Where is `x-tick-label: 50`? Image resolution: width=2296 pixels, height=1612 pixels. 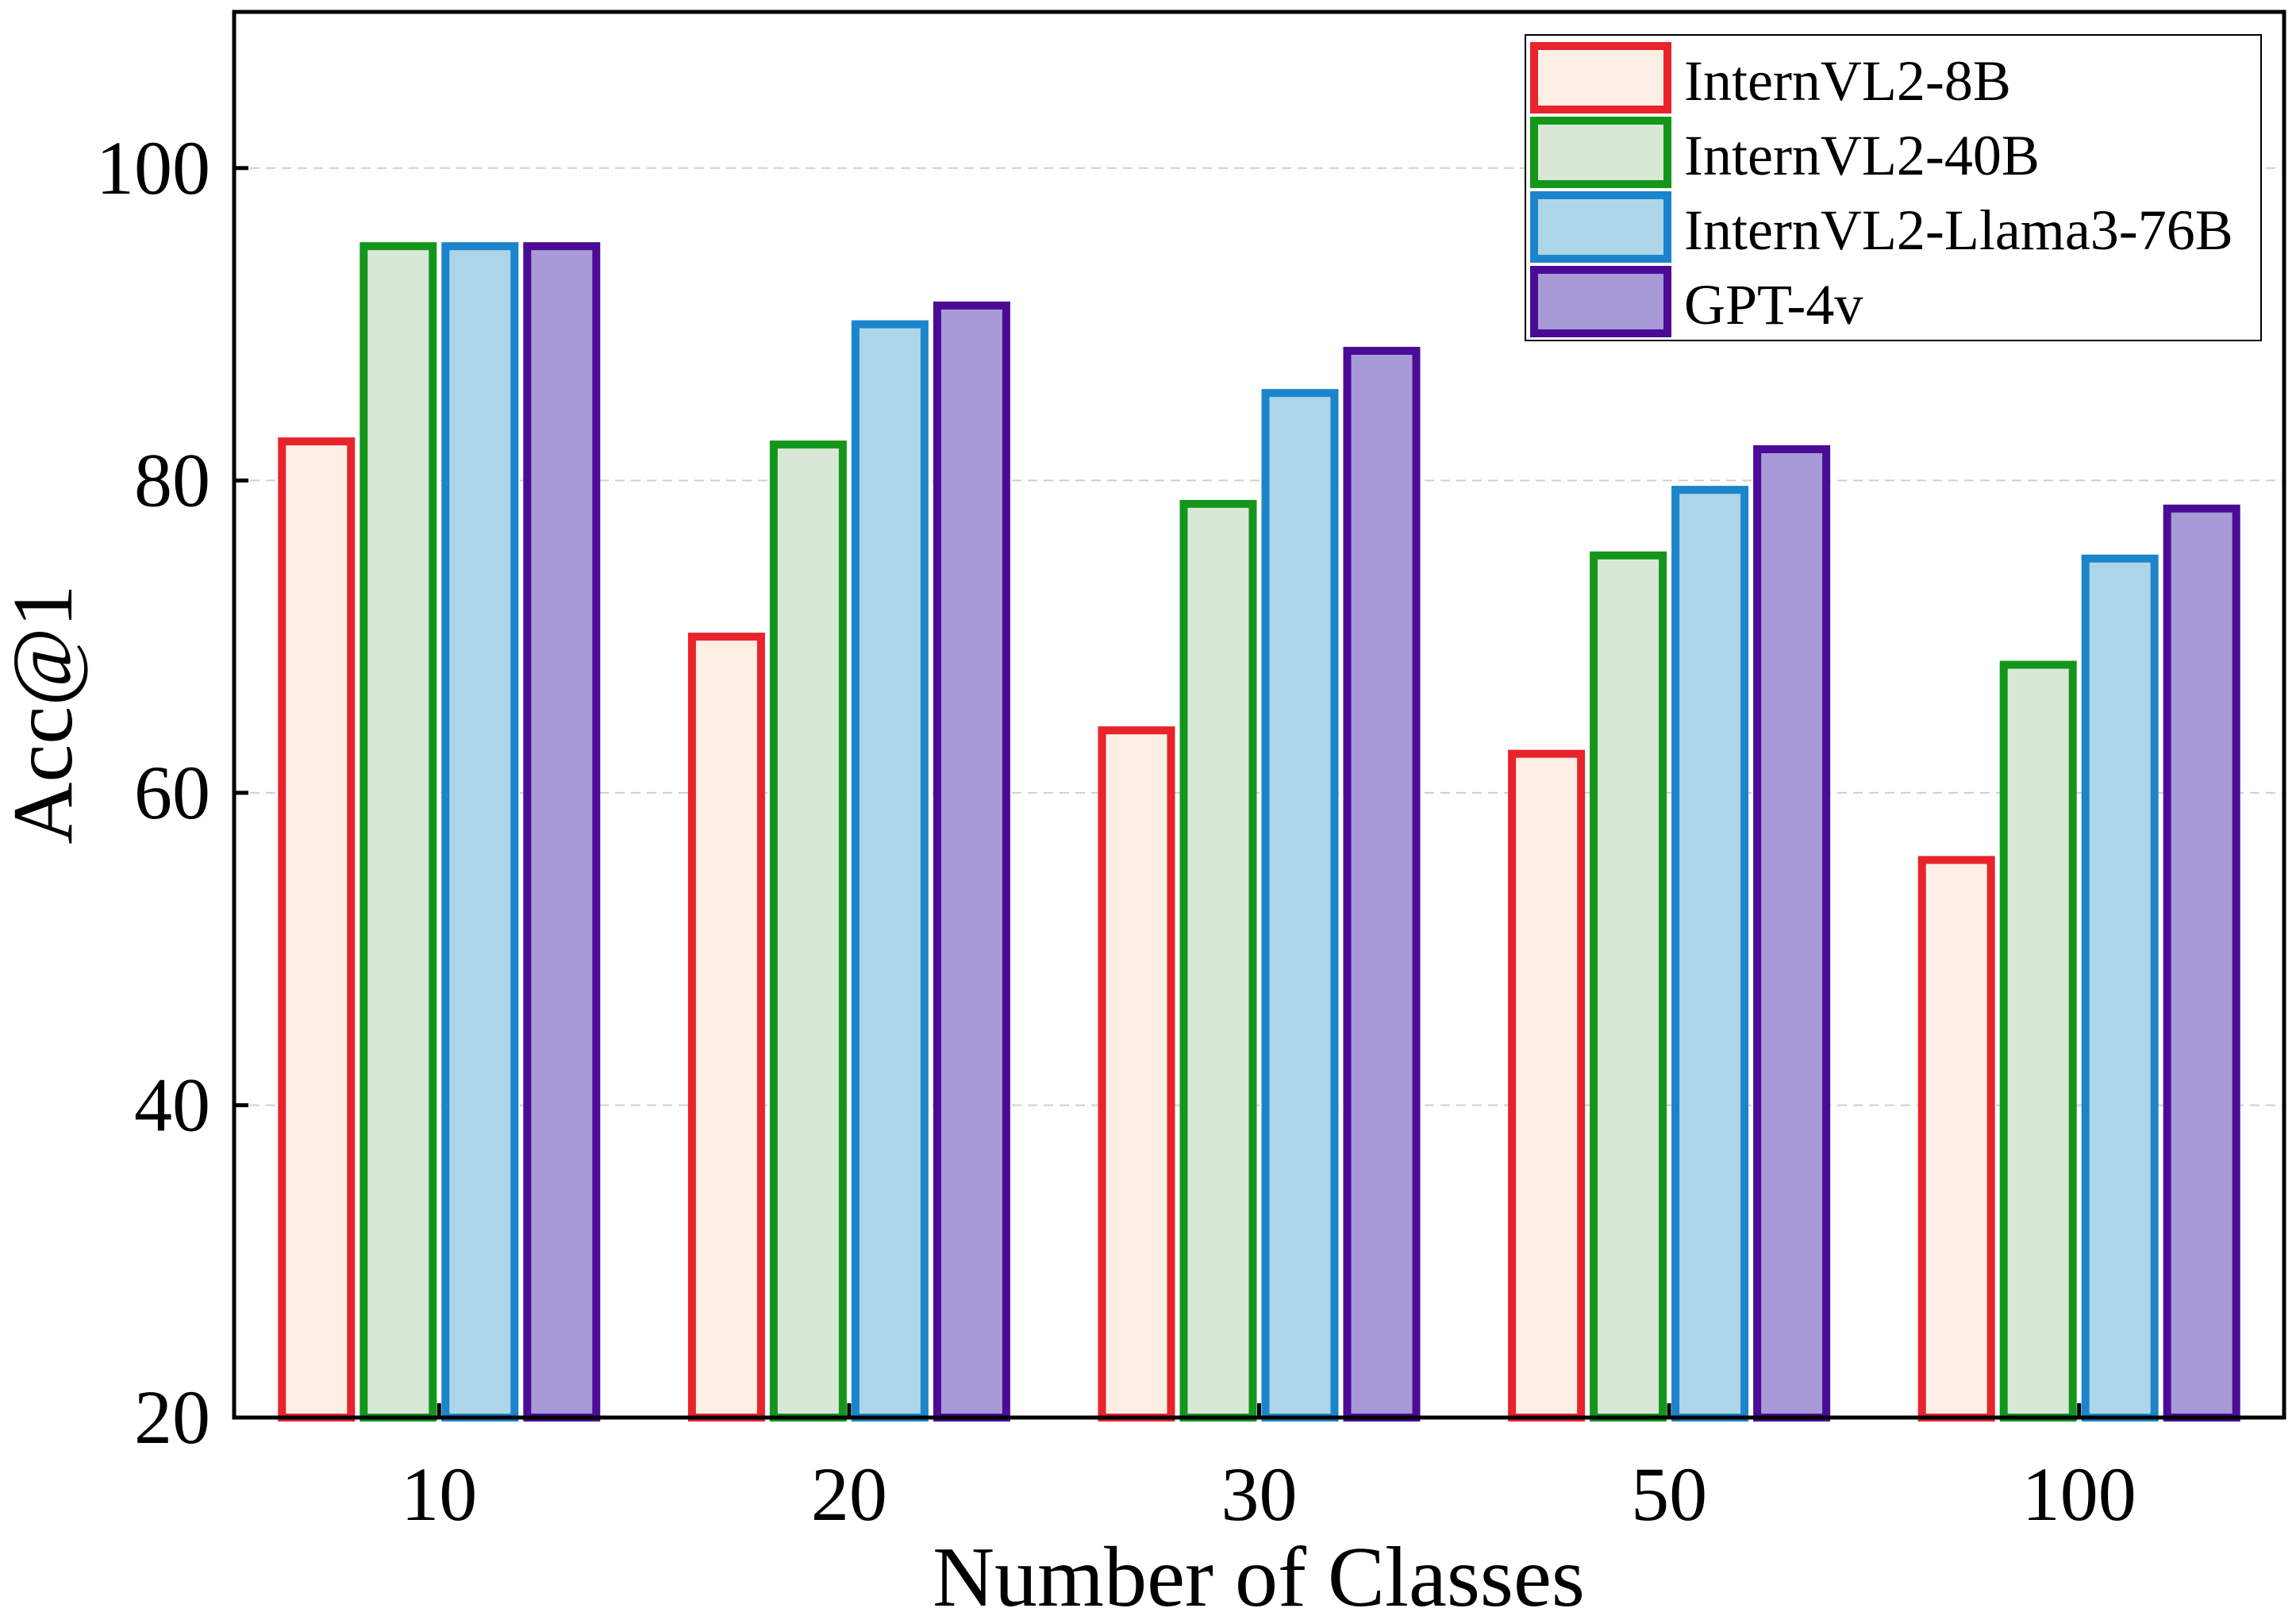
x-tick-label: 50 is located at coordinates (1669, 1494).